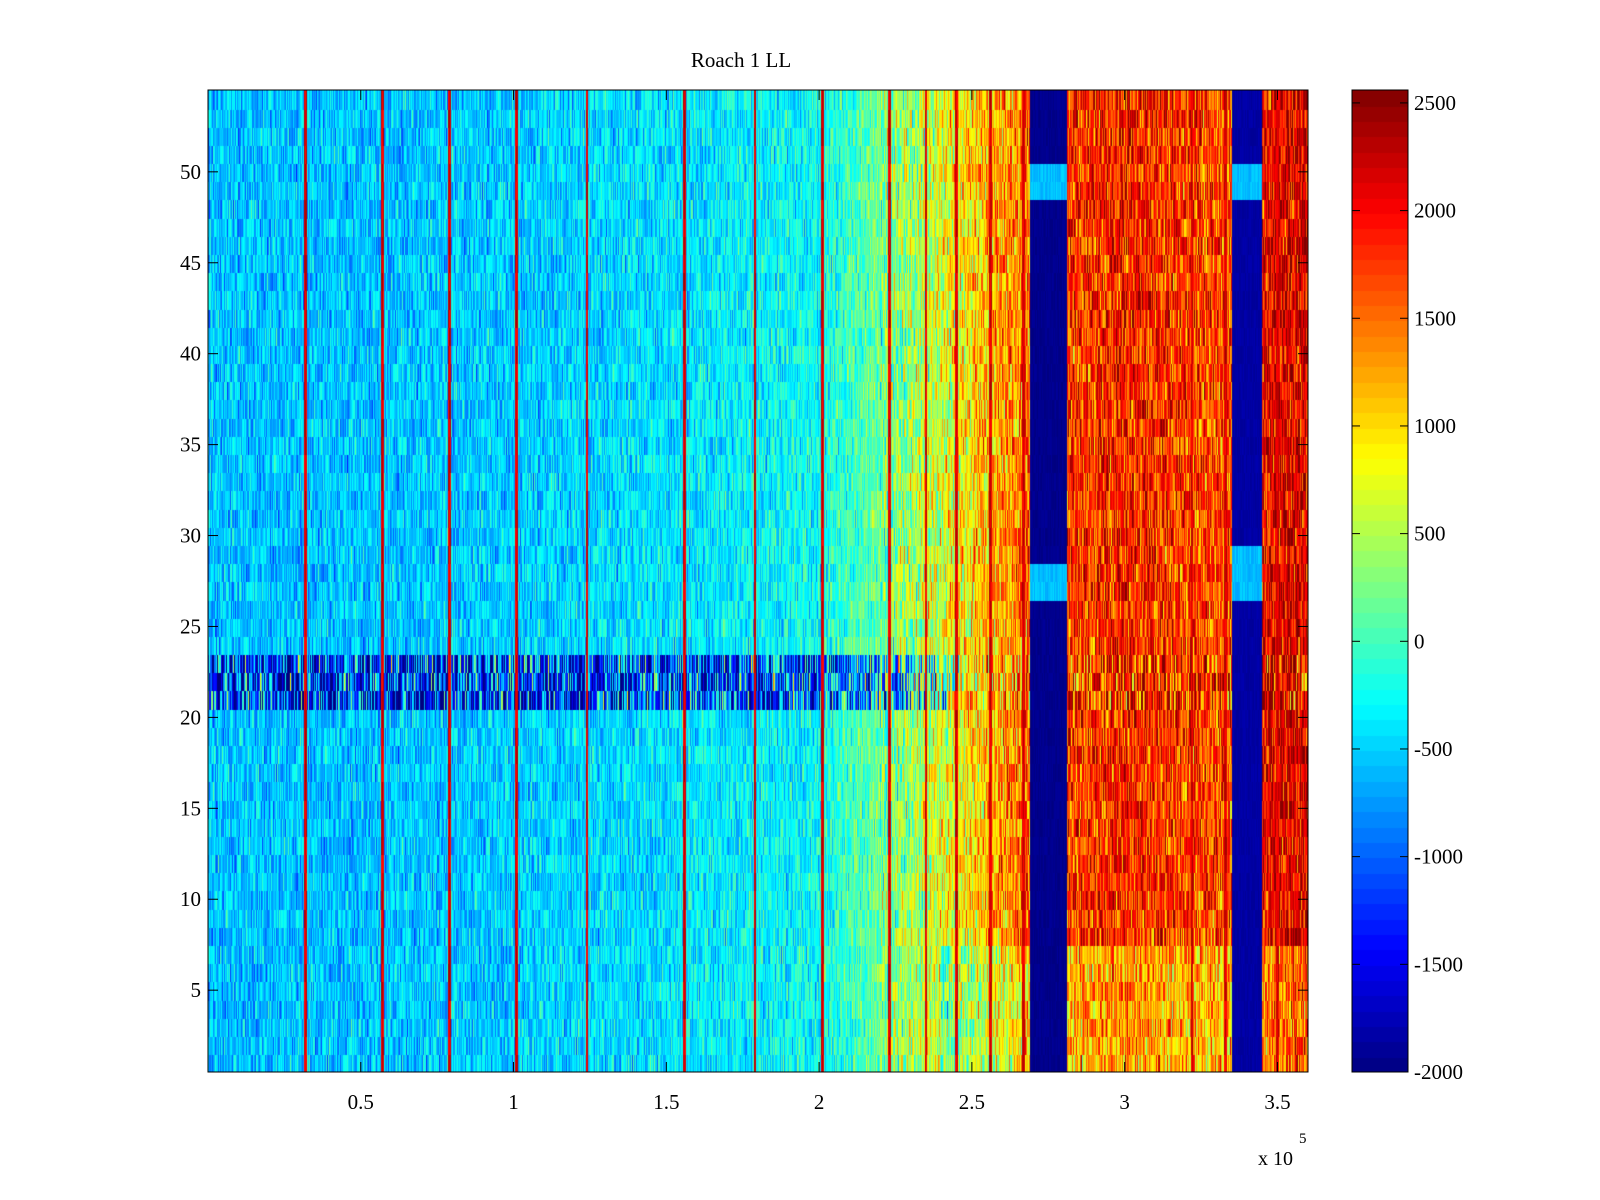  I want to click on y-tick-label: 35, so click(190, 445).